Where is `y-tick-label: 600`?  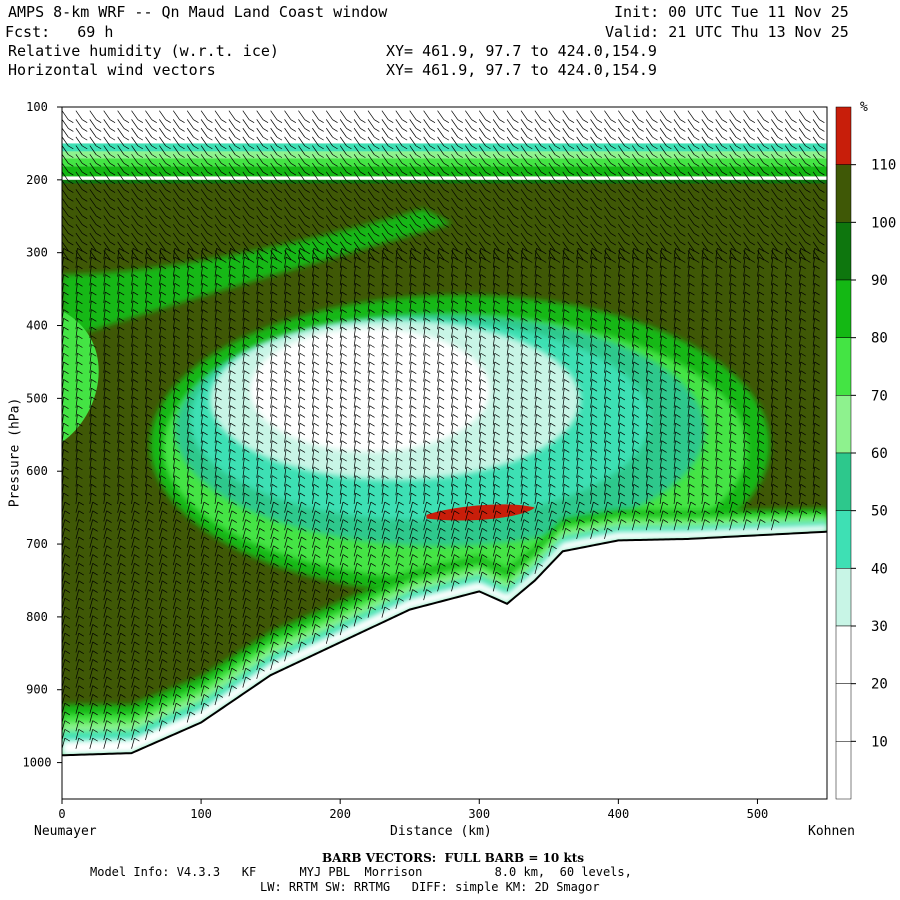 y-tick-label: 600 is located at coordinates (37, 471).